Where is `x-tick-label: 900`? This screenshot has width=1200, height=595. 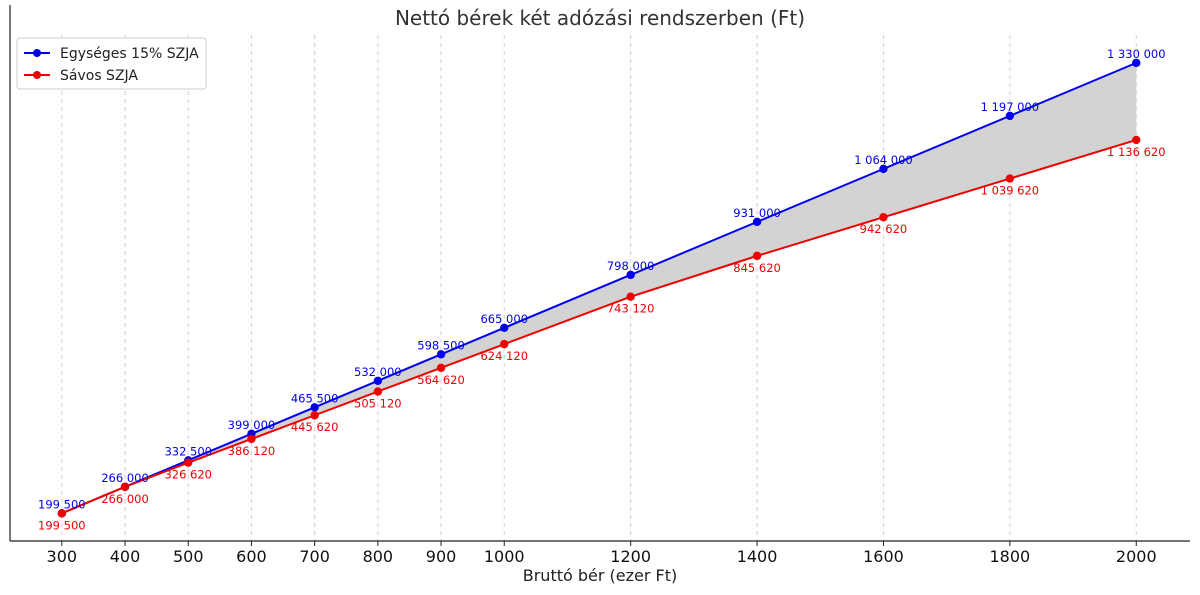
x-tick-label: 900 is located at coordinates (441, 556).